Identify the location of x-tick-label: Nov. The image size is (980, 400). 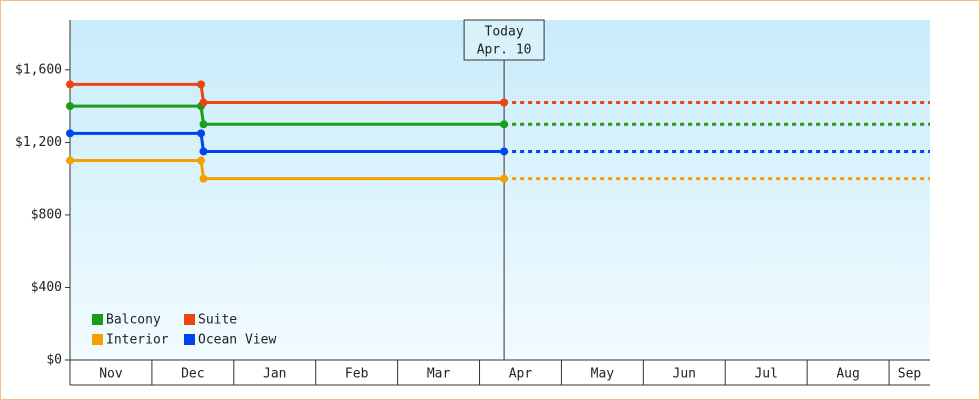
(111, 374).